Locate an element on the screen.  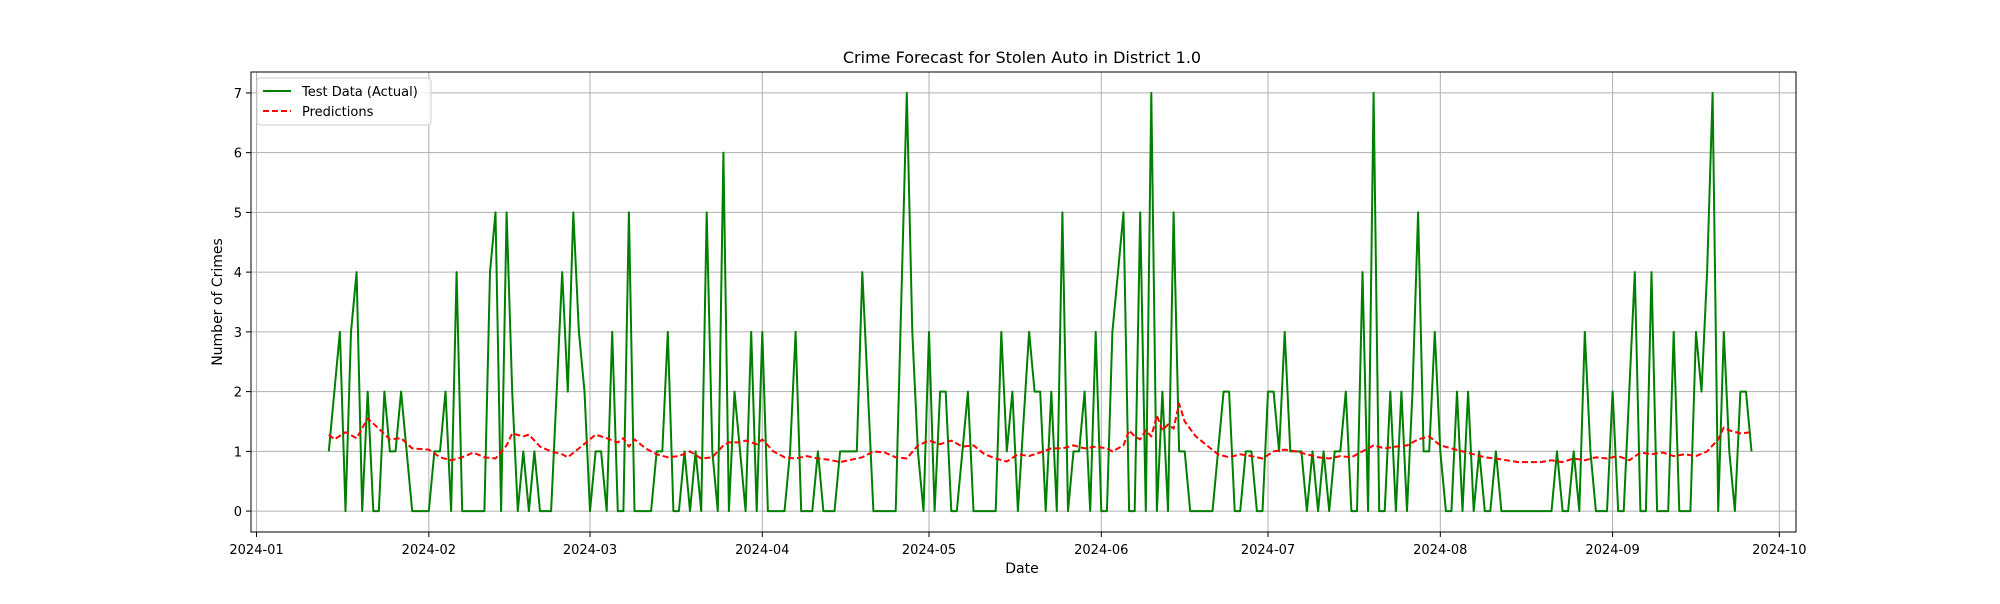
legend-label-actual: Test Data (Actual) is located at coordinates (359, 92).